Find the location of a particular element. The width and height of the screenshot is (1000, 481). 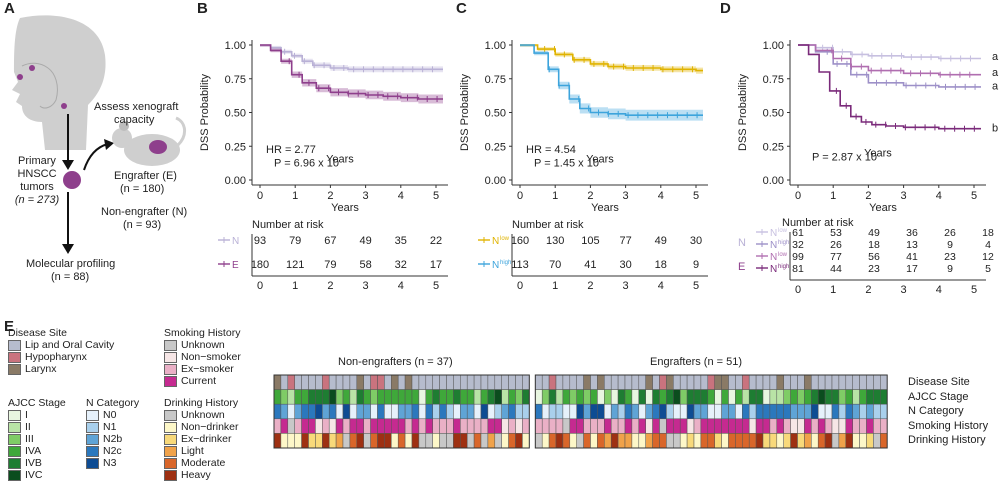

risk-value: 56 is located at coordinates (874, 257).